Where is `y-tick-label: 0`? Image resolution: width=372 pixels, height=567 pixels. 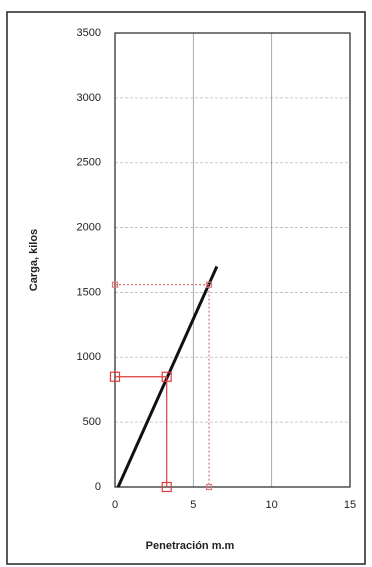 y-tick-label: 0 is located at coordinates (98, 487).